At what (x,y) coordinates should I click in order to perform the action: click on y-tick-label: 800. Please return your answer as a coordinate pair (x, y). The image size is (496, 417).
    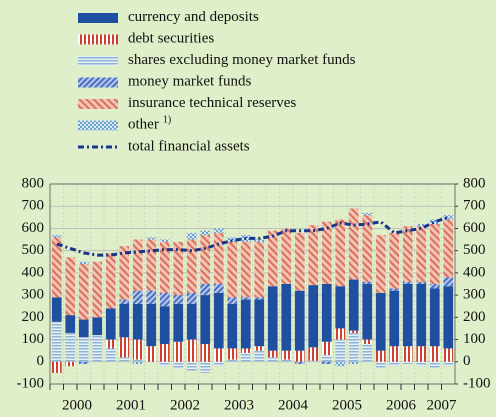
    Looking at the image, I should click on (33, 183).